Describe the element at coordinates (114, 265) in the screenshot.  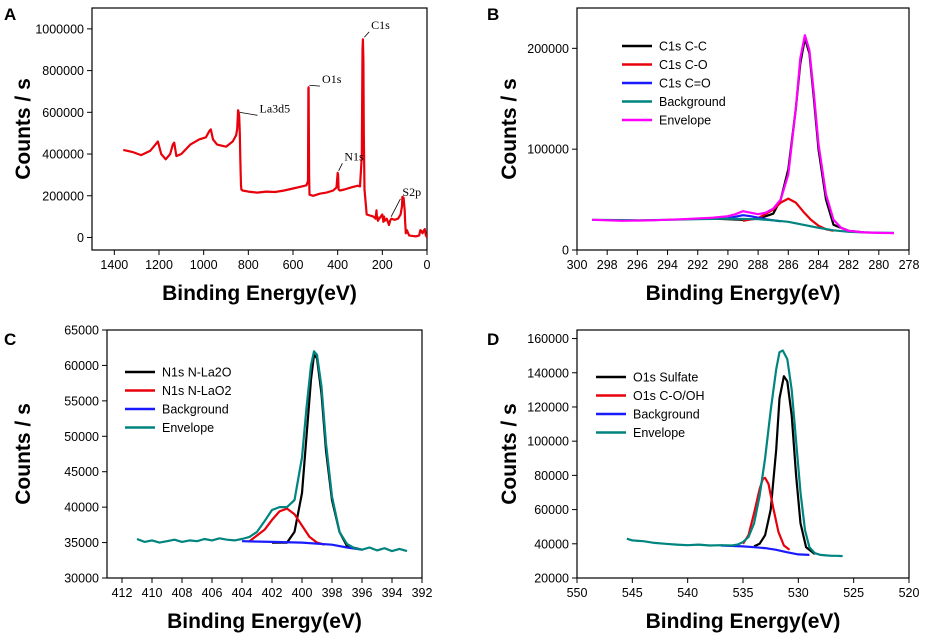
I see `x-tick-label-a: 1400` at that location.